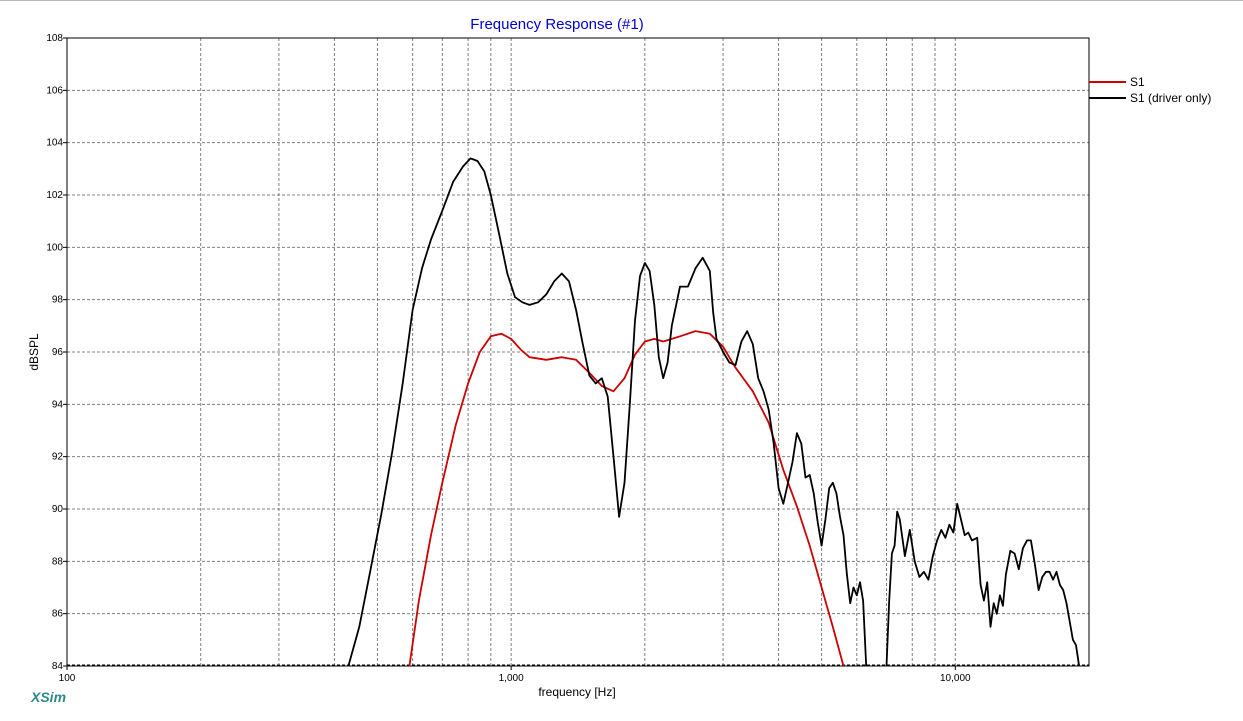 This screenshot has height=721, width=1243. I want to click on y-tick-label: 104, so click(54, 143).